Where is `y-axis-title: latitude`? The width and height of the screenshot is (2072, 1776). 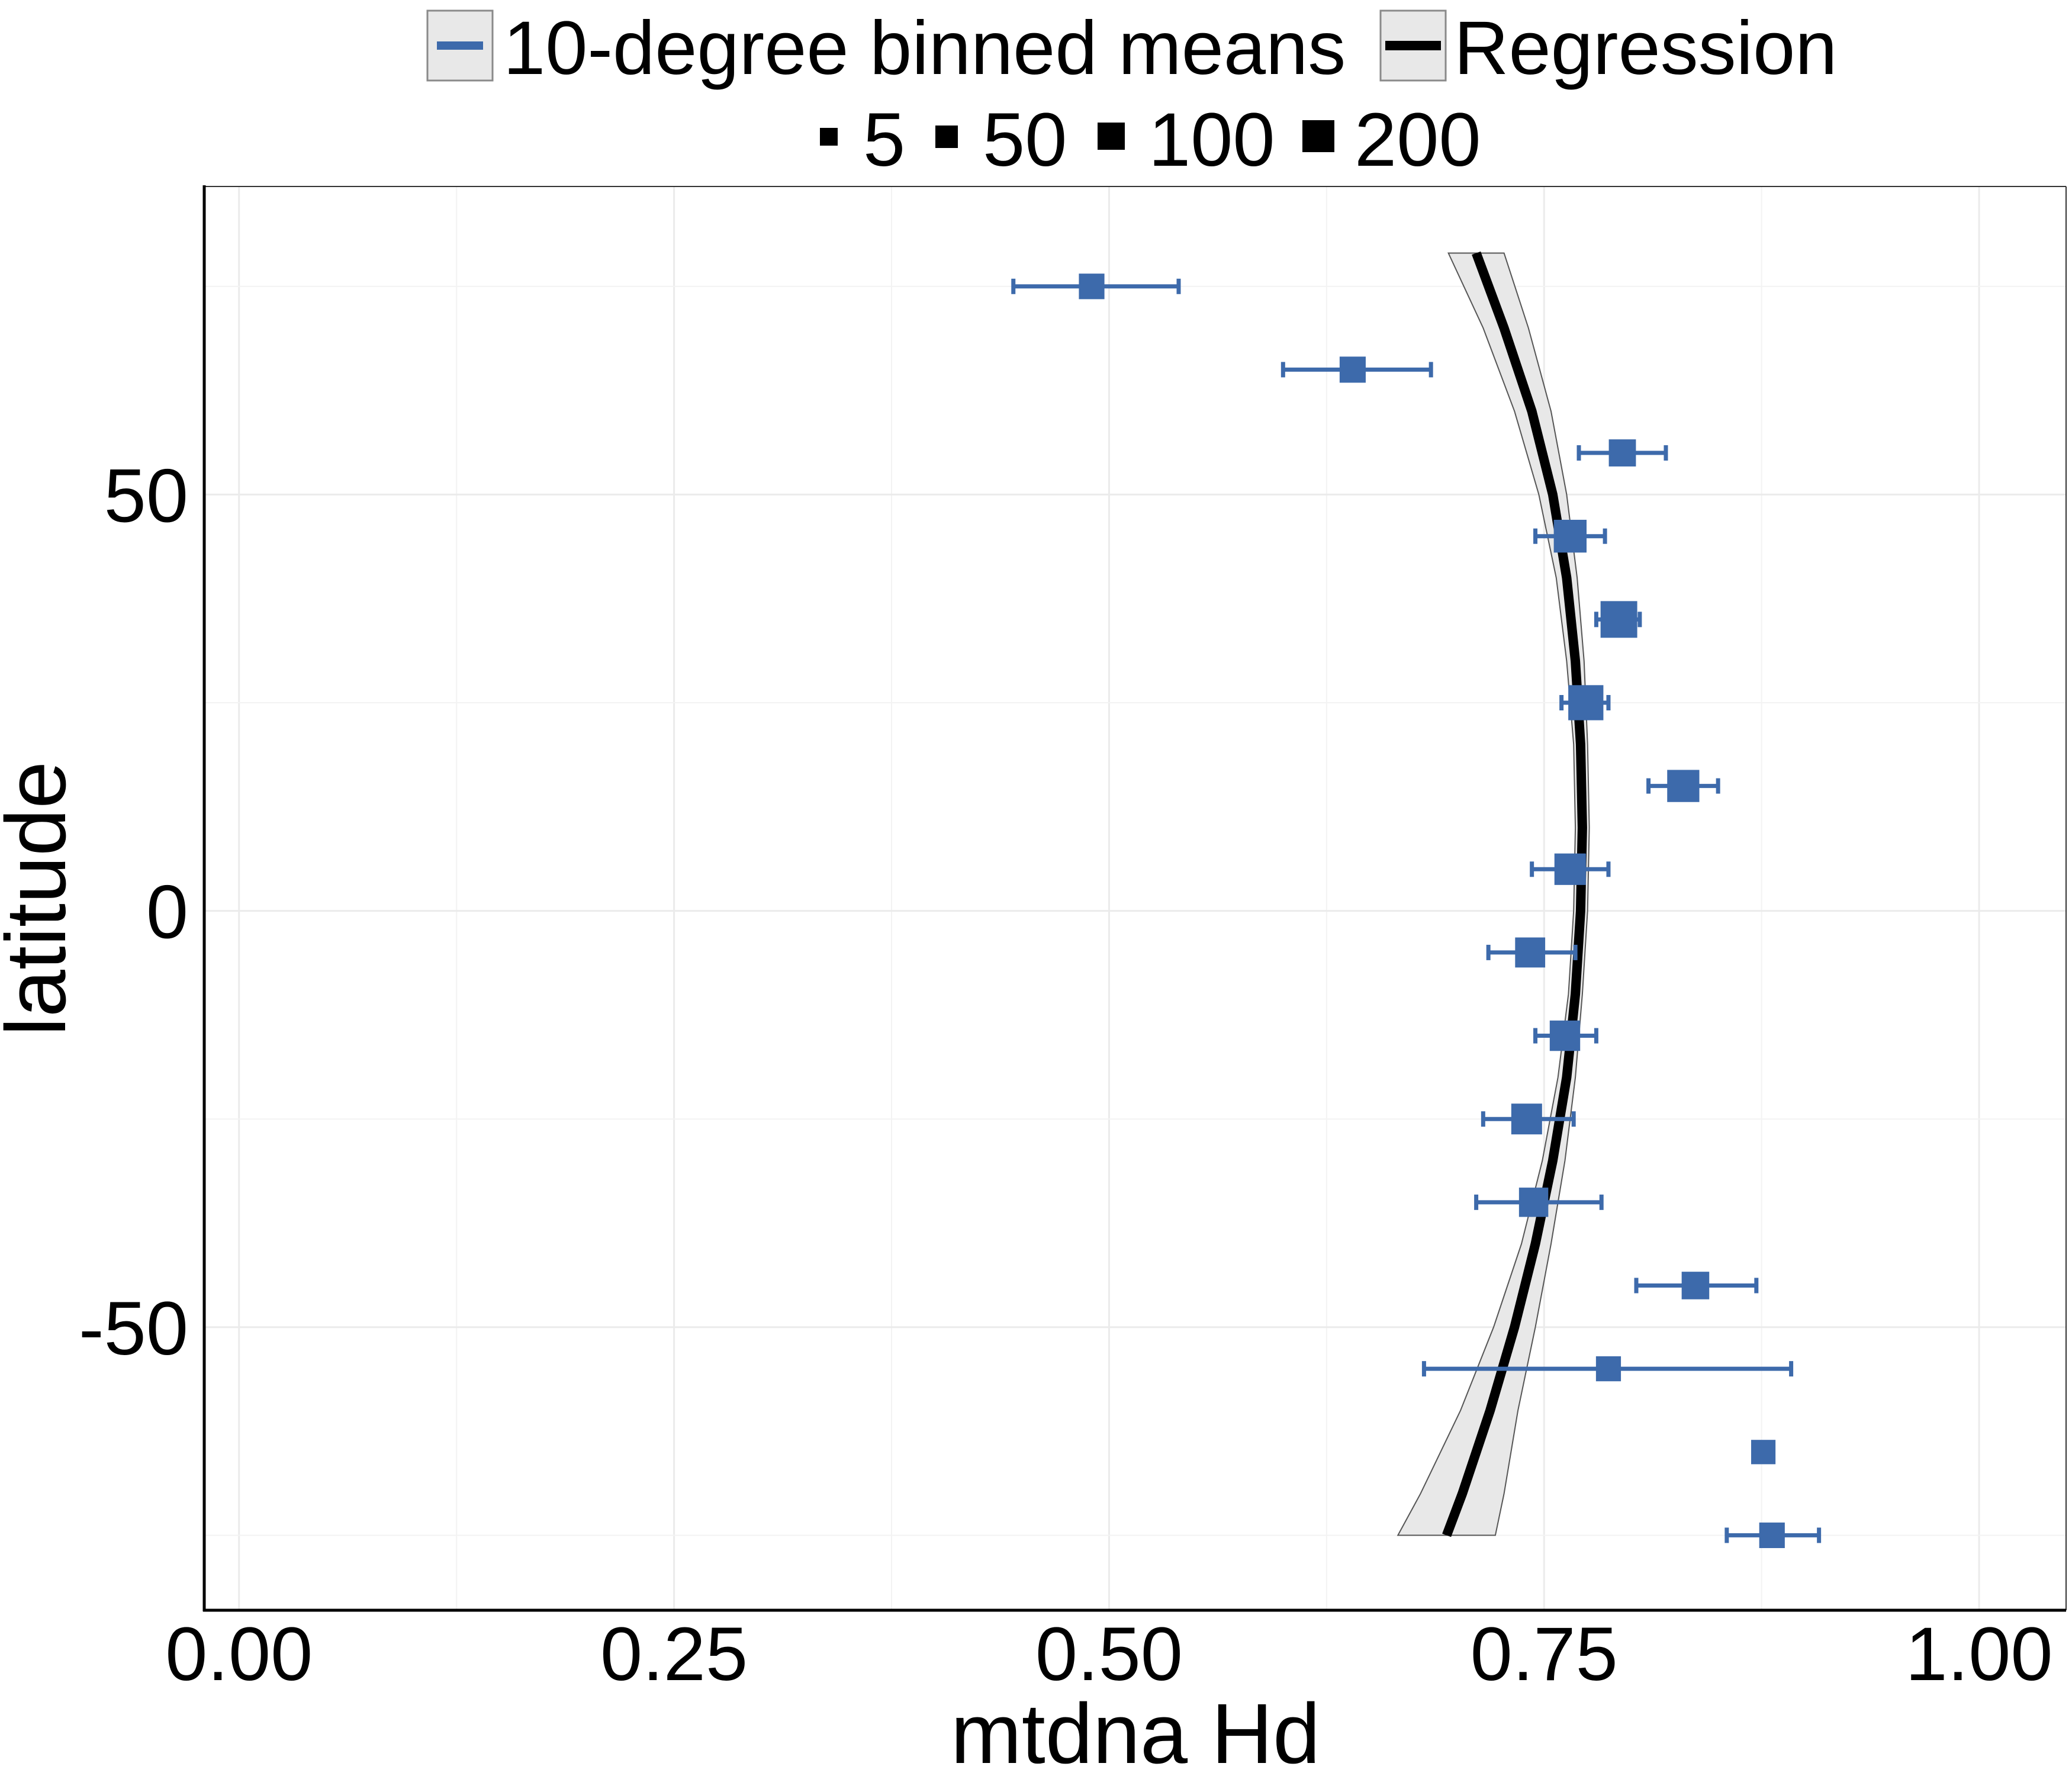
y-axis-title: latitude is located at coordinates (41, 898).